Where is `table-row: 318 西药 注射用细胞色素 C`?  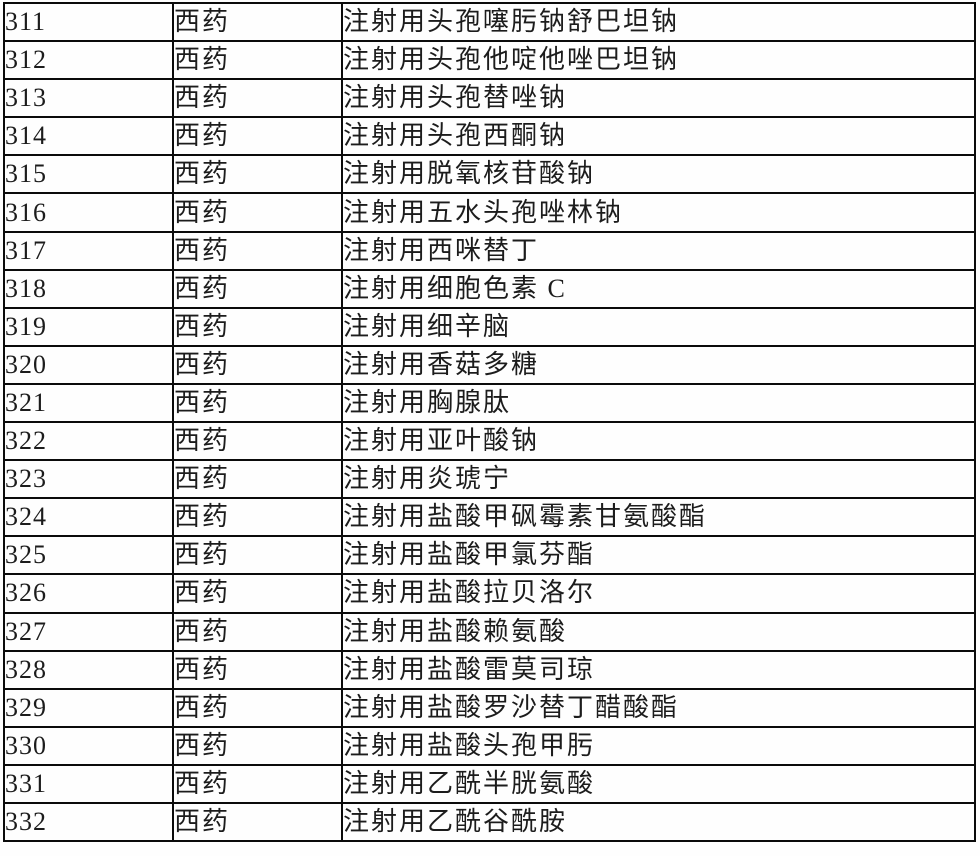
table-row: 318 西药 注射用细胞色素 C is located at coordinates (489, 288).